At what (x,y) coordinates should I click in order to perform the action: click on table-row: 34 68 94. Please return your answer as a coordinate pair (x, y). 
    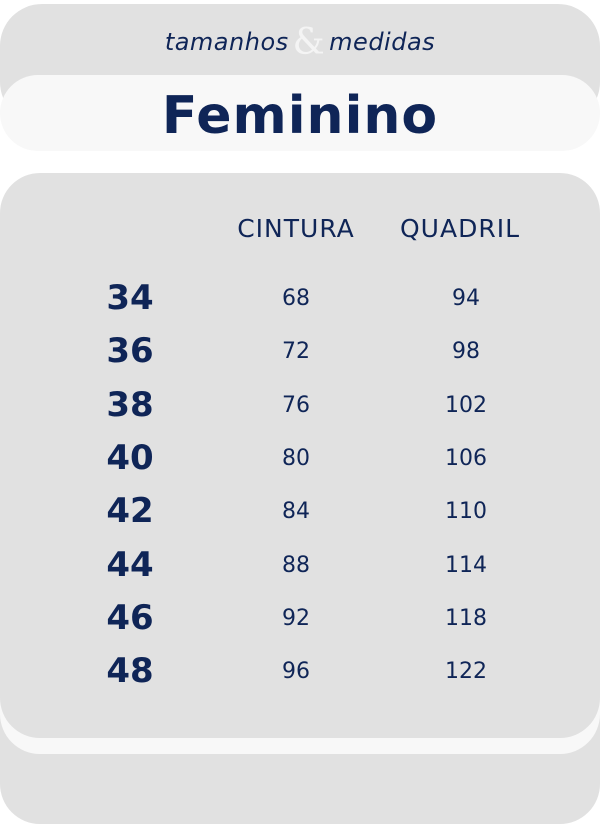
    Looking at the image, I should click on (300, 298).